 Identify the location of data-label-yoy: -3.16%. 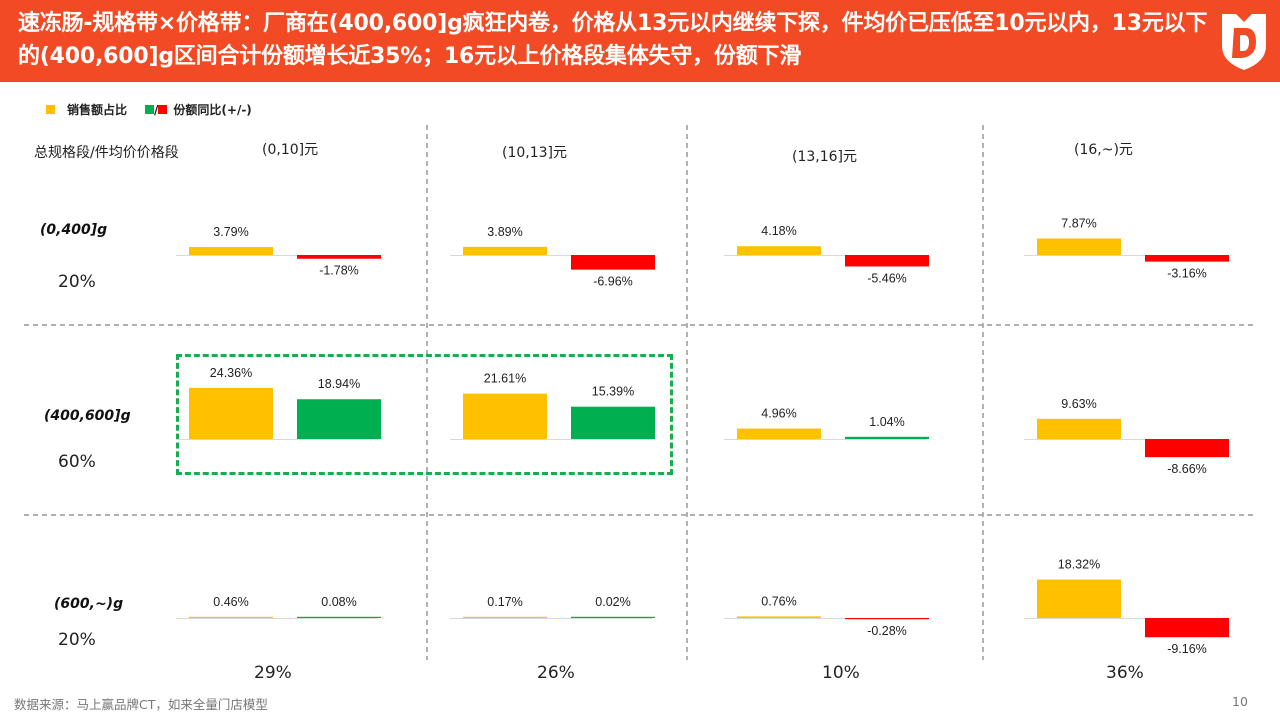
(1187, 274).